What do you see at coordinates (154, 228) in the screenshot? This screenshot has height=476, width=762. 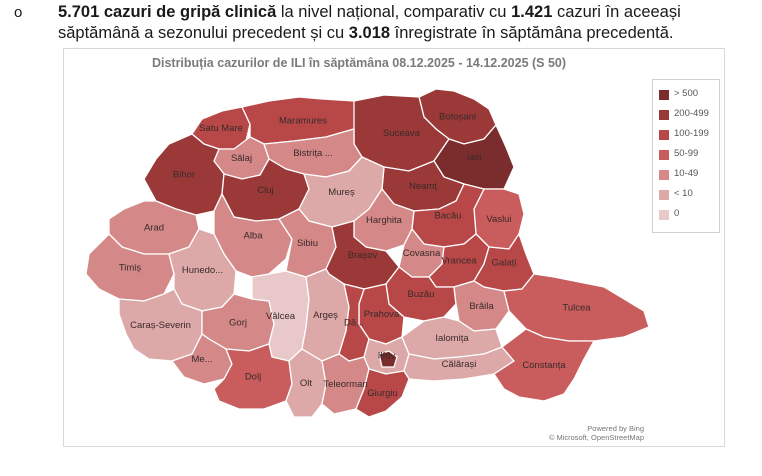 I see `county-label-arad: Arad` at bounding box center [154, 228].